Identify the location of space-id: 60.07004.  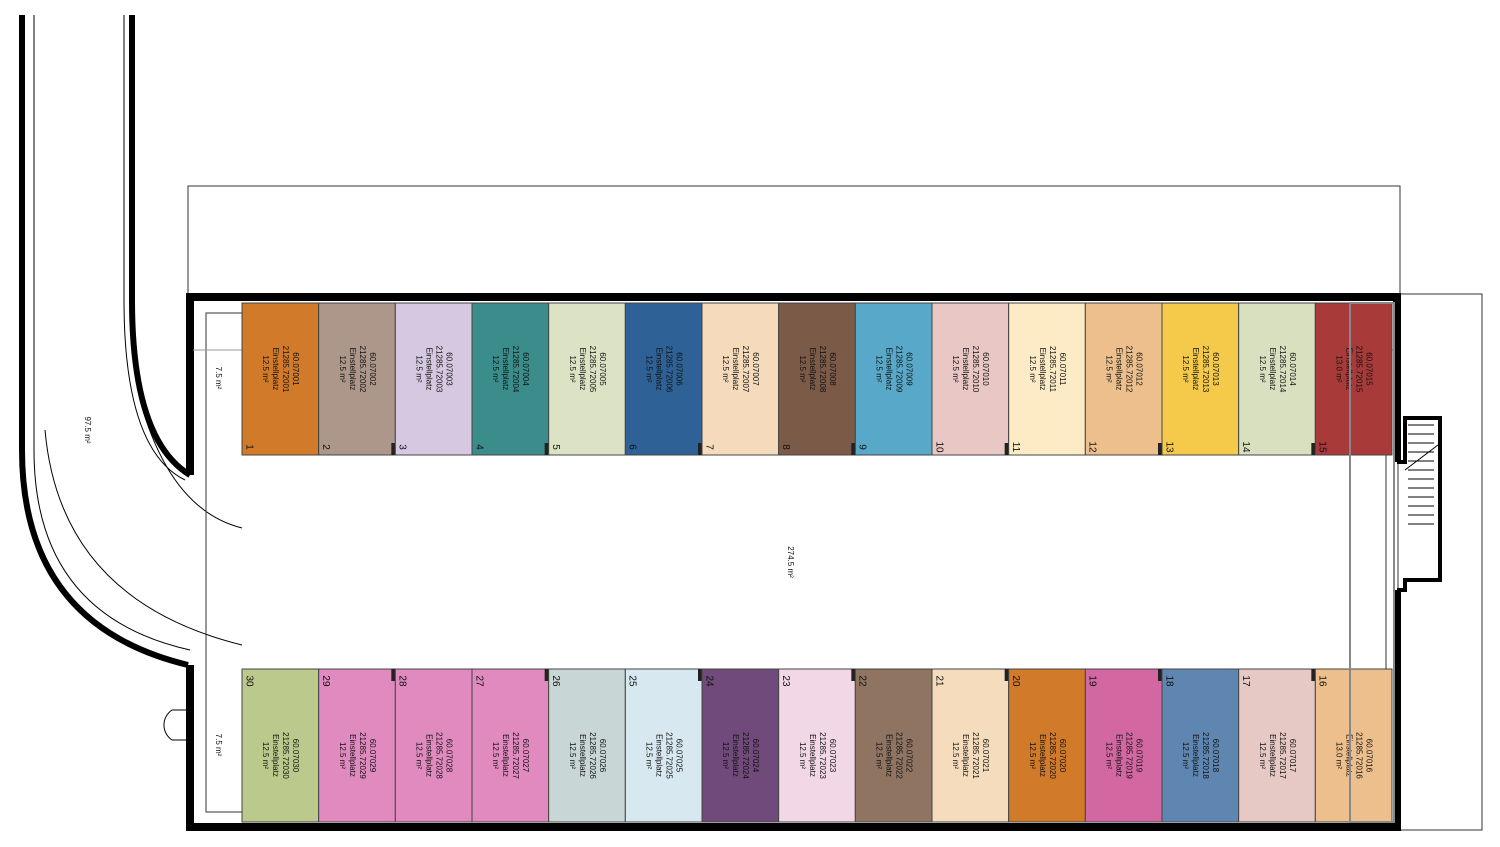
(525, 369).